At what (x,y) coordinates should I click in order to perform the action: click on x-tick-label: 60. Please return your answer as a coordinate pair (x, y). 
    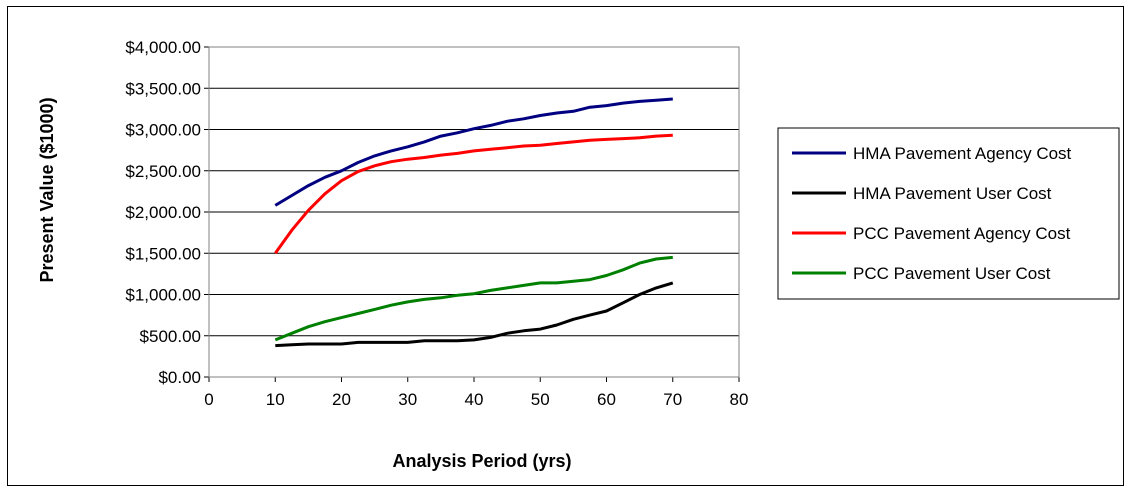
    Looking at the image, I should click on (606, 399).